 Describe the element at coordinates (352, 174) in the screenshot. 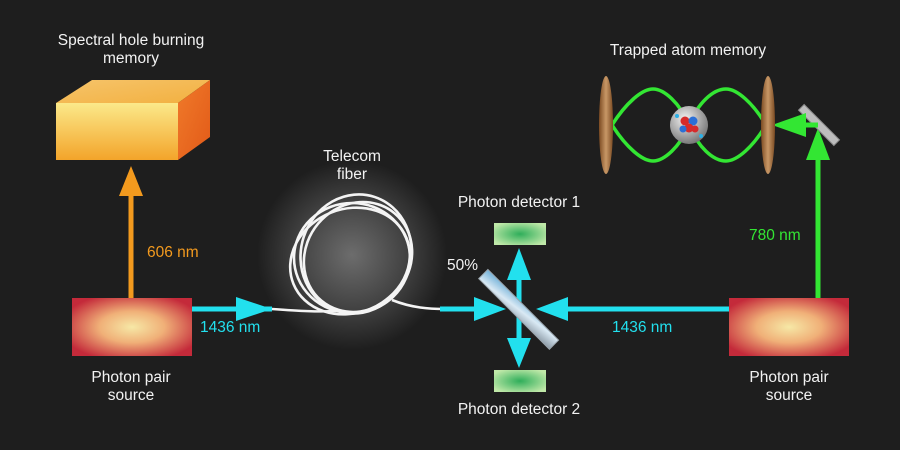

I see `fiber-label-2: fiber` at that location.